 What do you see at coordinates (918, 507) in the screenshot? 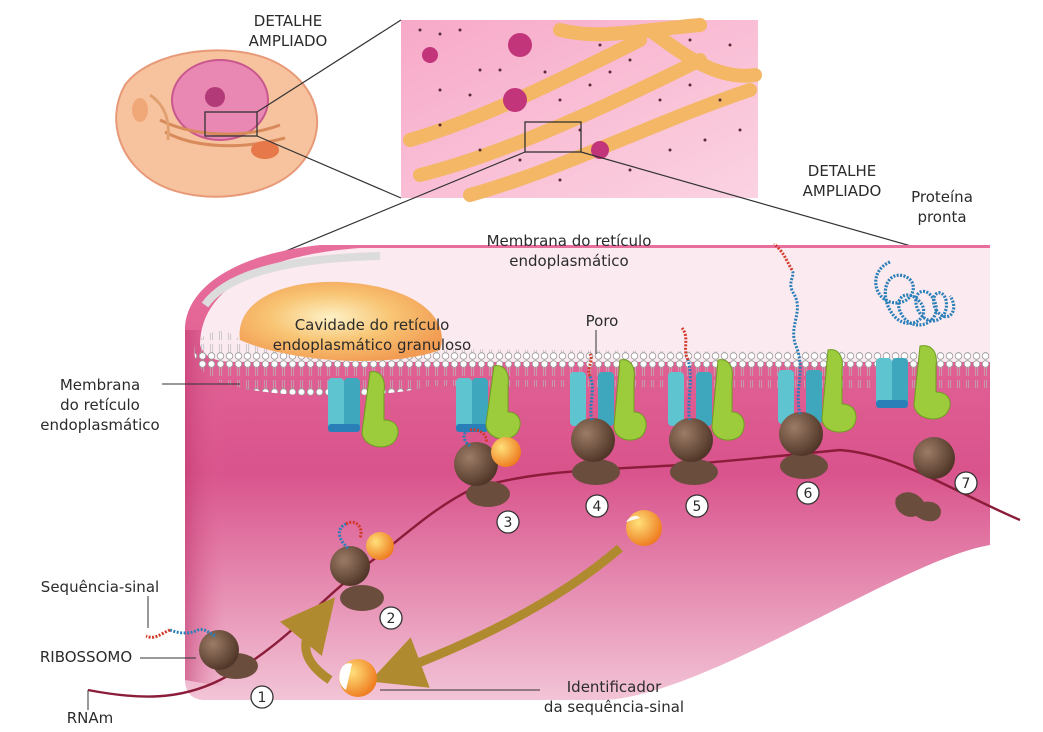
I see `ribosome-small-subunit` at bounding box center [918, 507].